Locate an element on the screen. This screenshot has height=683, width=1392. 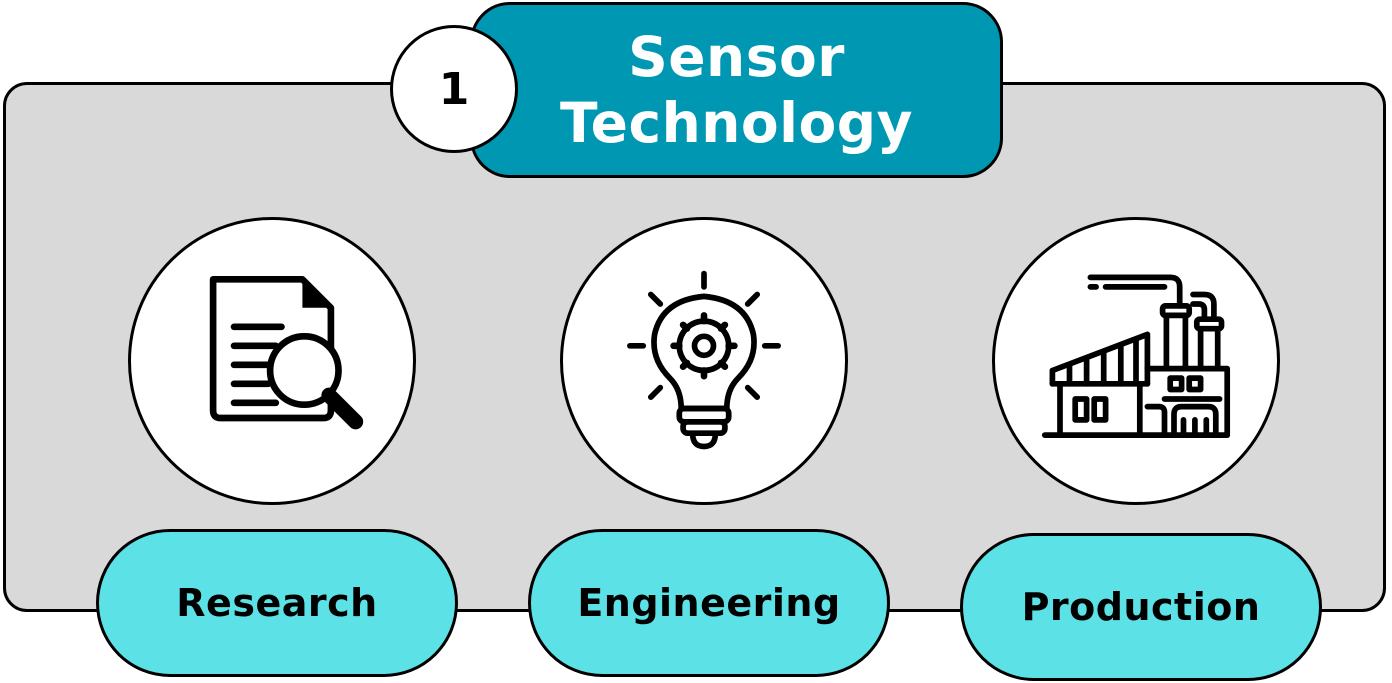
research-icon-circle is located at coordinates (272, 361).